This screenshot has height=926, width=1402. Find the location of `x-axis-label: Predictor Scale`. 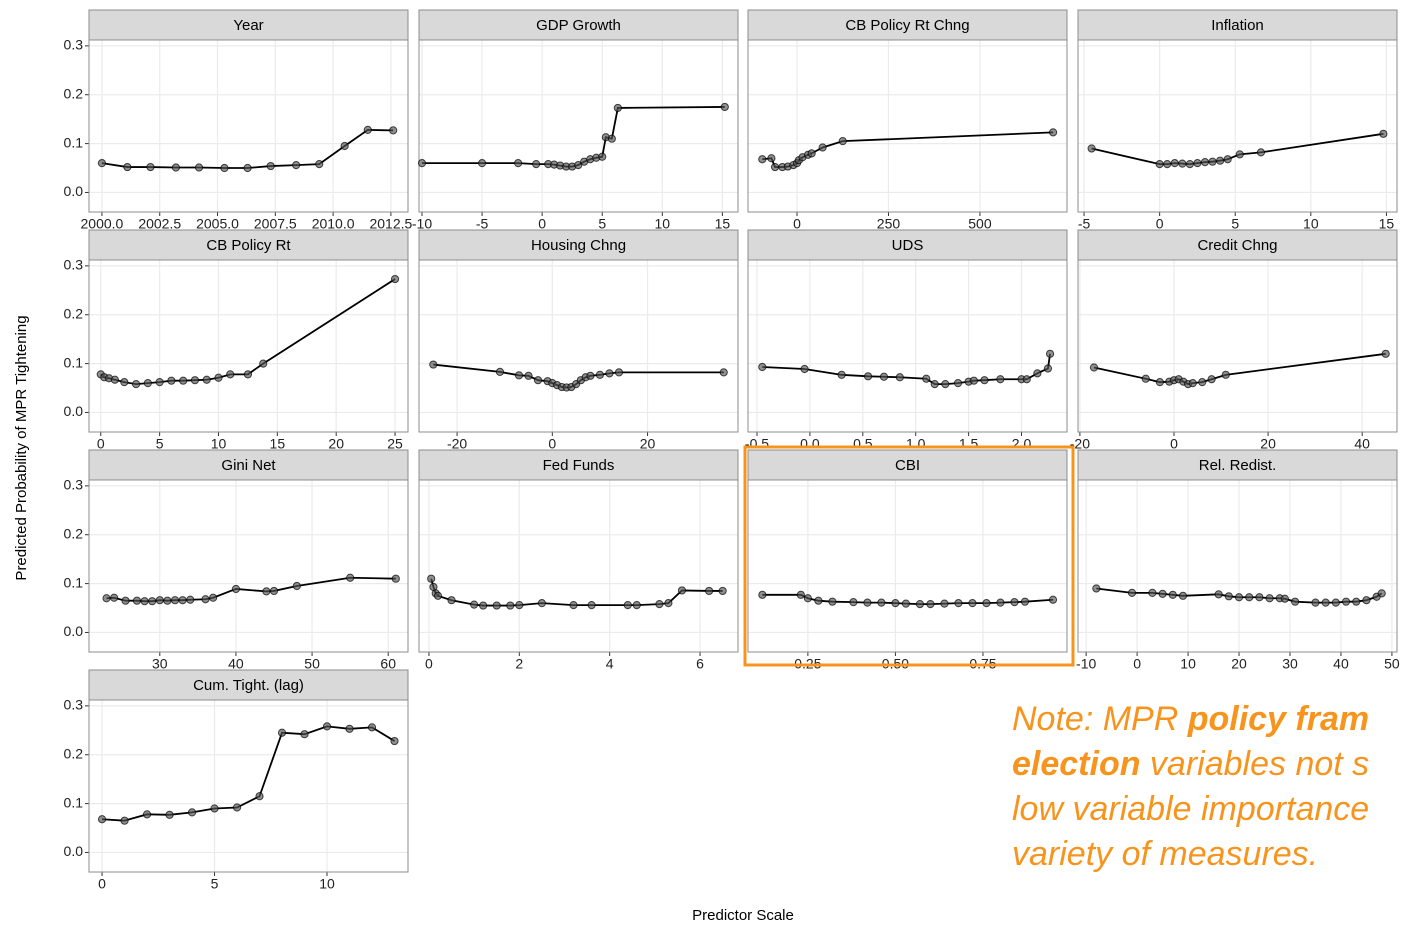

x-axis-label: Predictor Scale is located at coordinates (743, 915).